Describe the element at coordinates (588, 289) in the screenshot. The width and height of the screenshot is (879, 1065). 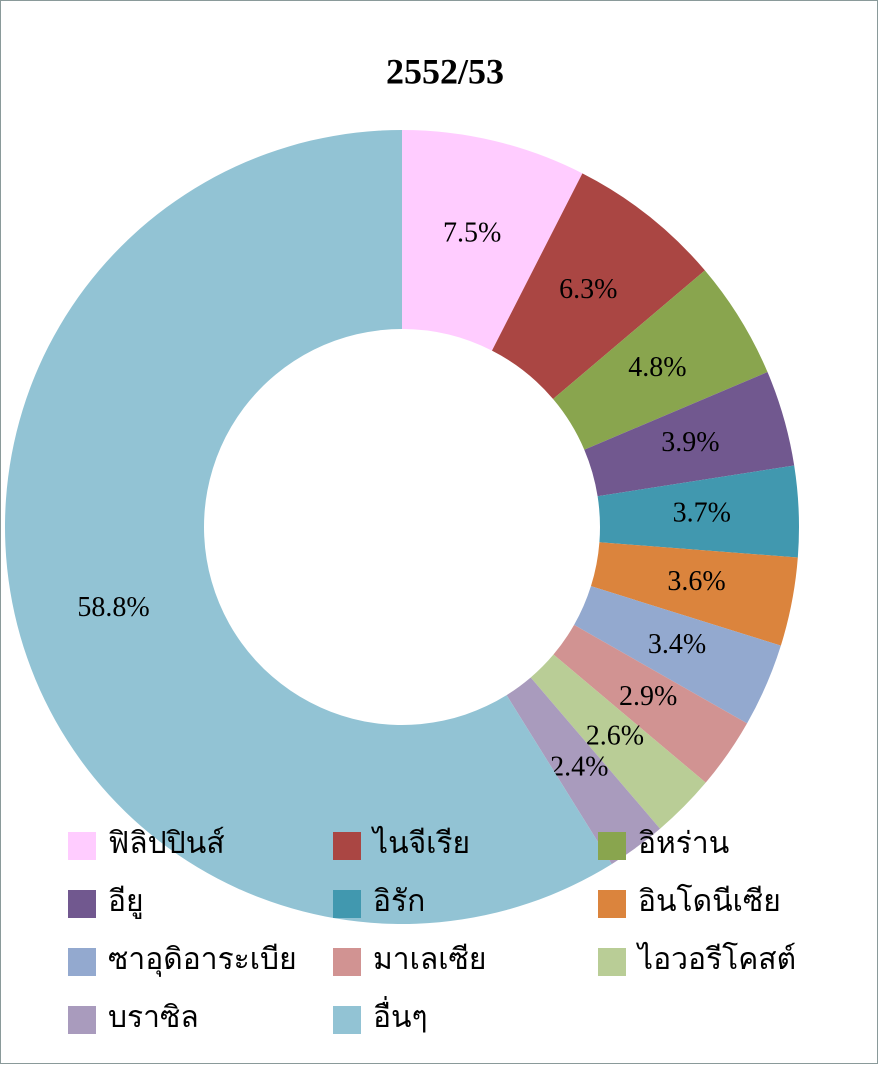
I see `data-label: 6.3%` at that location.